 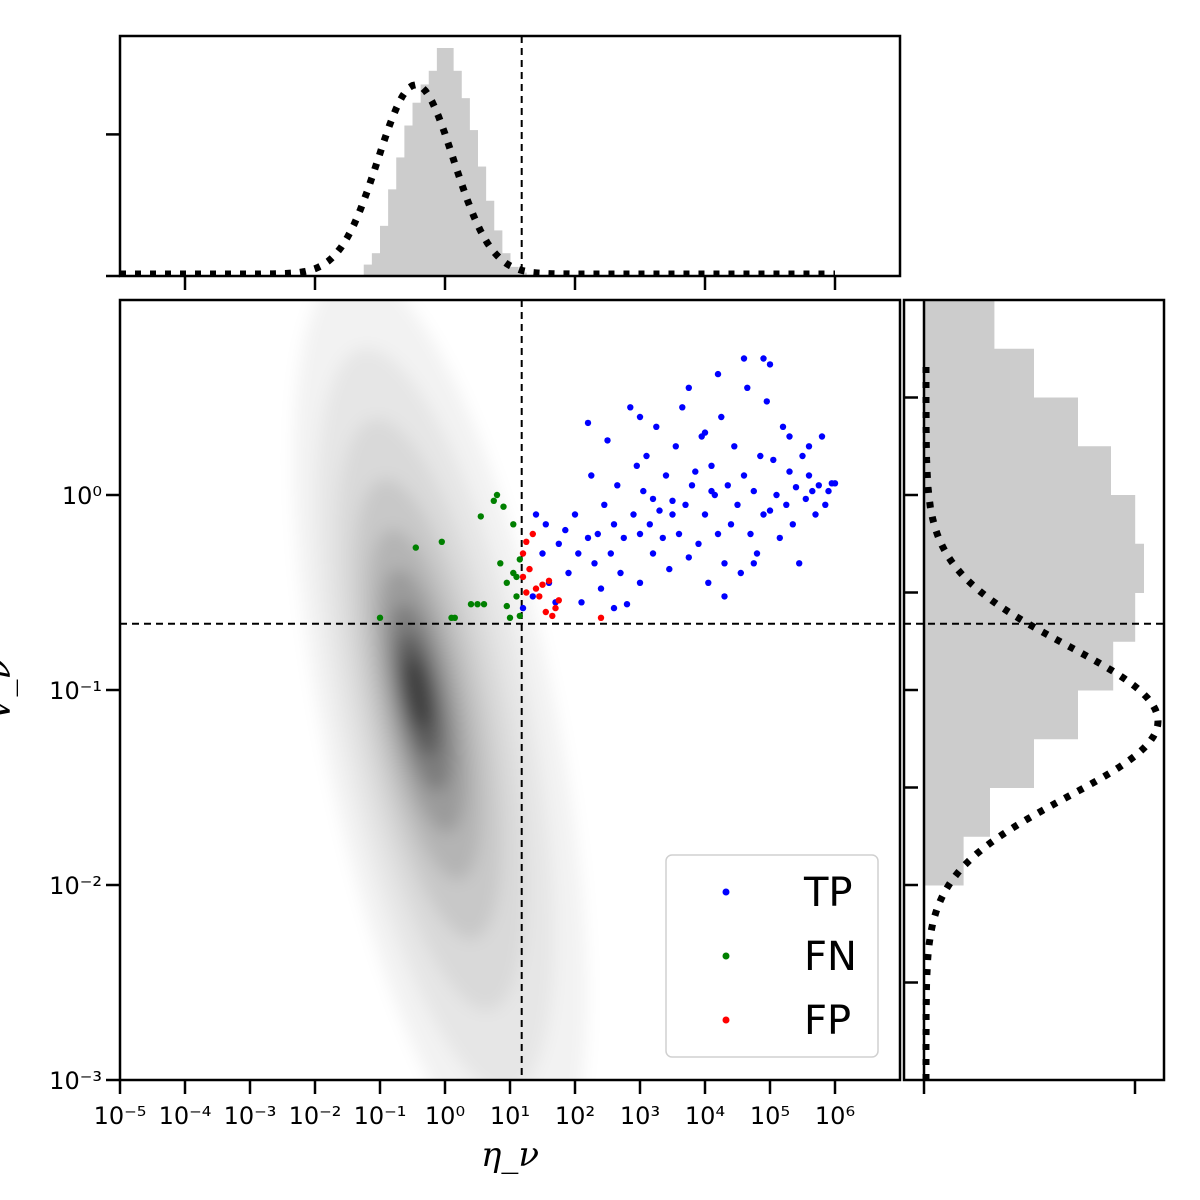 I want to click on top-marginal-histogram, so click(x=445, y=162).